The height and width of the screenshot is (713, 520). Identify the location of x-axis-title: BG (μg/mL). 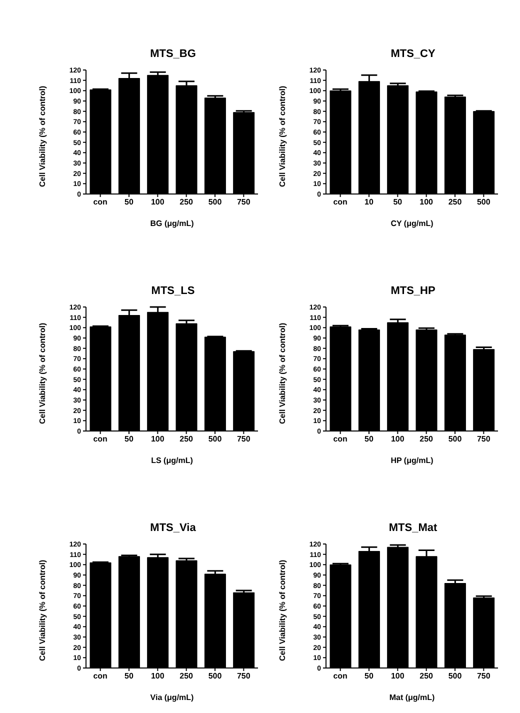
(172, 223).